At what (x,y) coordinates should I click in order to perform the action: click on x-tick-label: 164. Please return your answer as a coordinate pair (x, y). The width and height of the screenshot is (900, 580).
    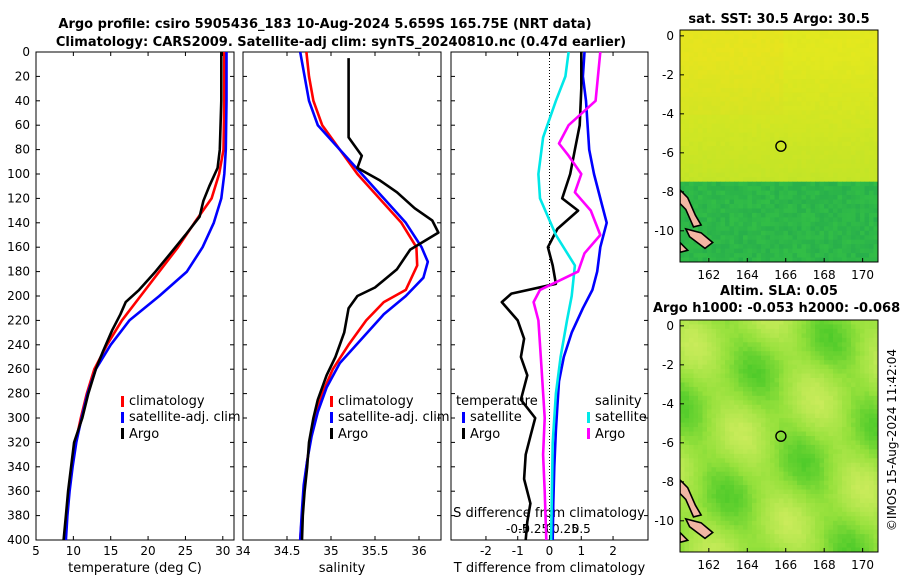
    Looking at the image, I should click on (747, 275).